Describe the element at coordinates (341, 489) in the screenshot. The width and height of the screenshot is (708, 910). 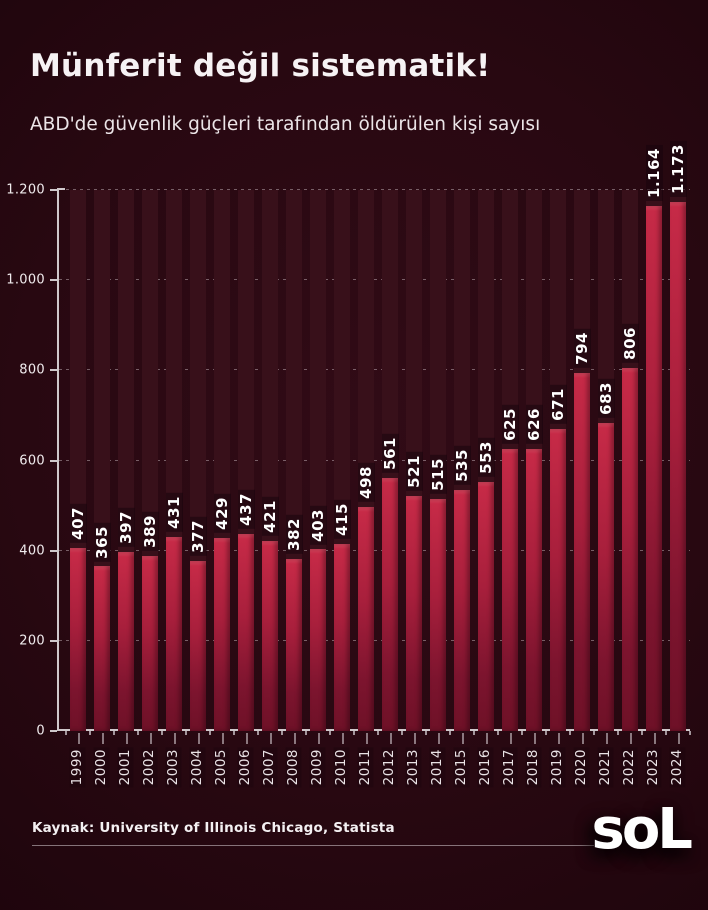
I see `bar-slot: 415 2010` at that location.